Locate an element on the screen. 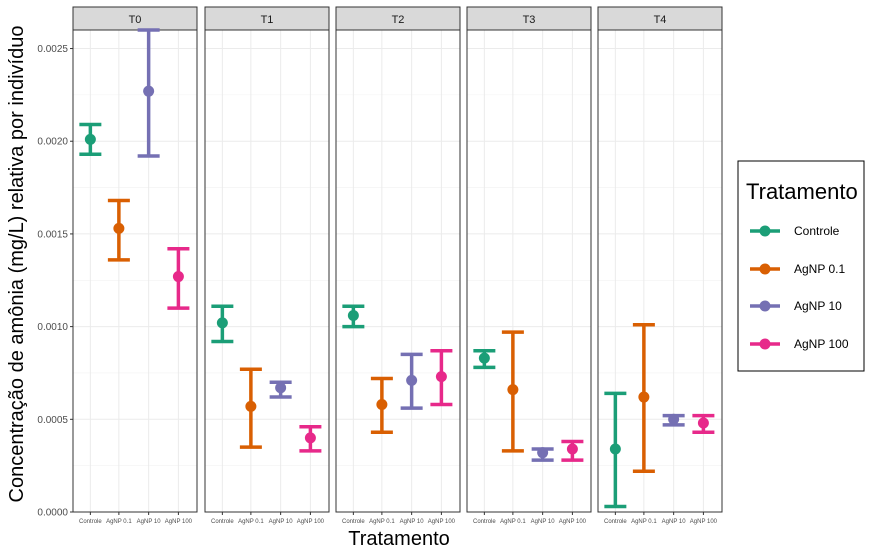 This screenshot has width=873, height=556. legend-label: AgNP 10 is located at coordinates (818, 306).